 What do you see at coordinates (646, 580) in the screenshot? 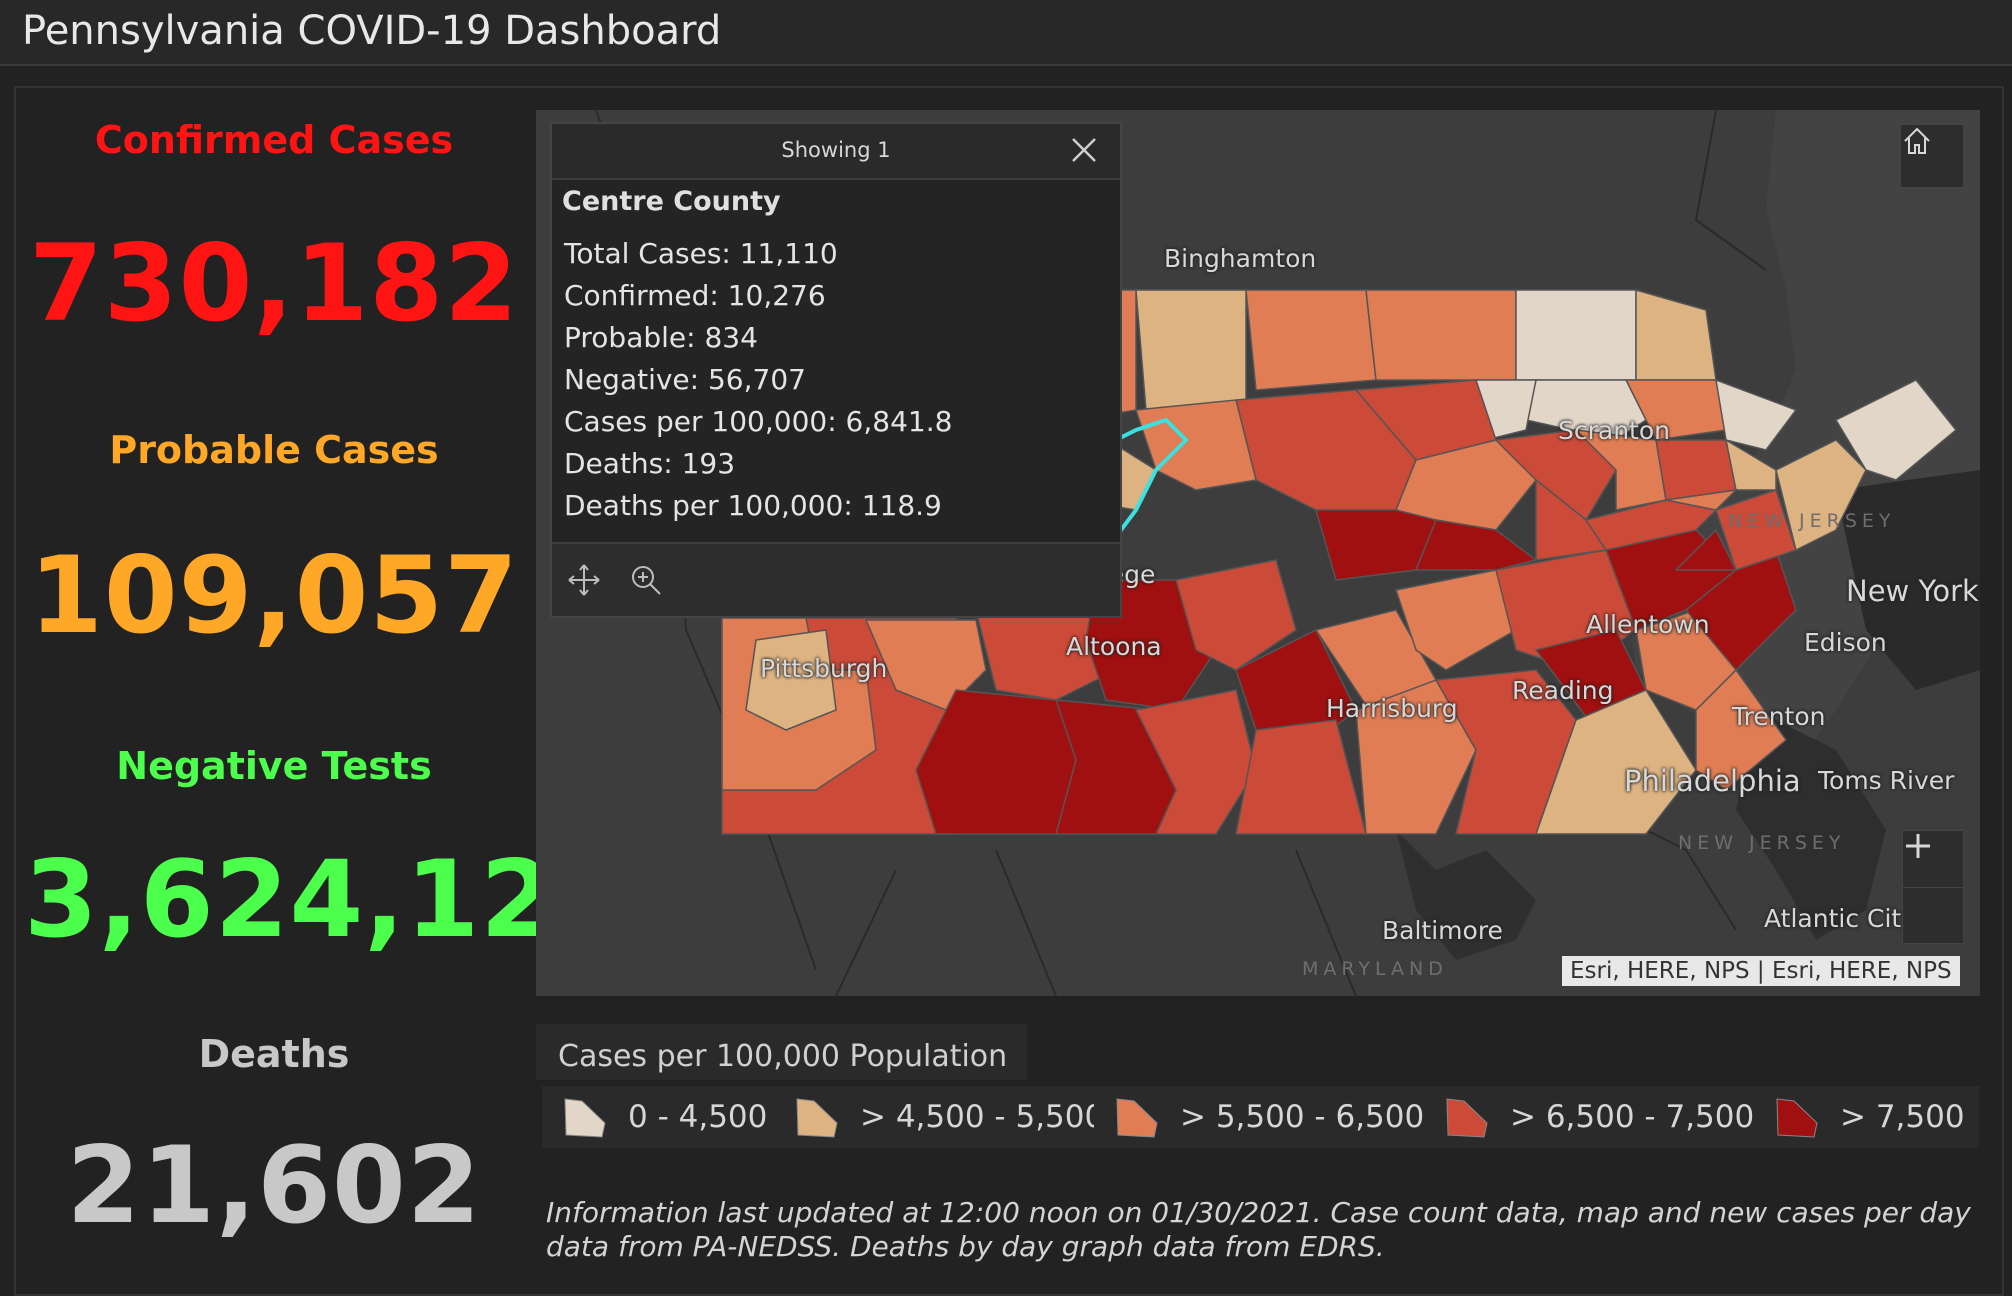
I see `zoom-to-icon` at bounding box center [646, 580].